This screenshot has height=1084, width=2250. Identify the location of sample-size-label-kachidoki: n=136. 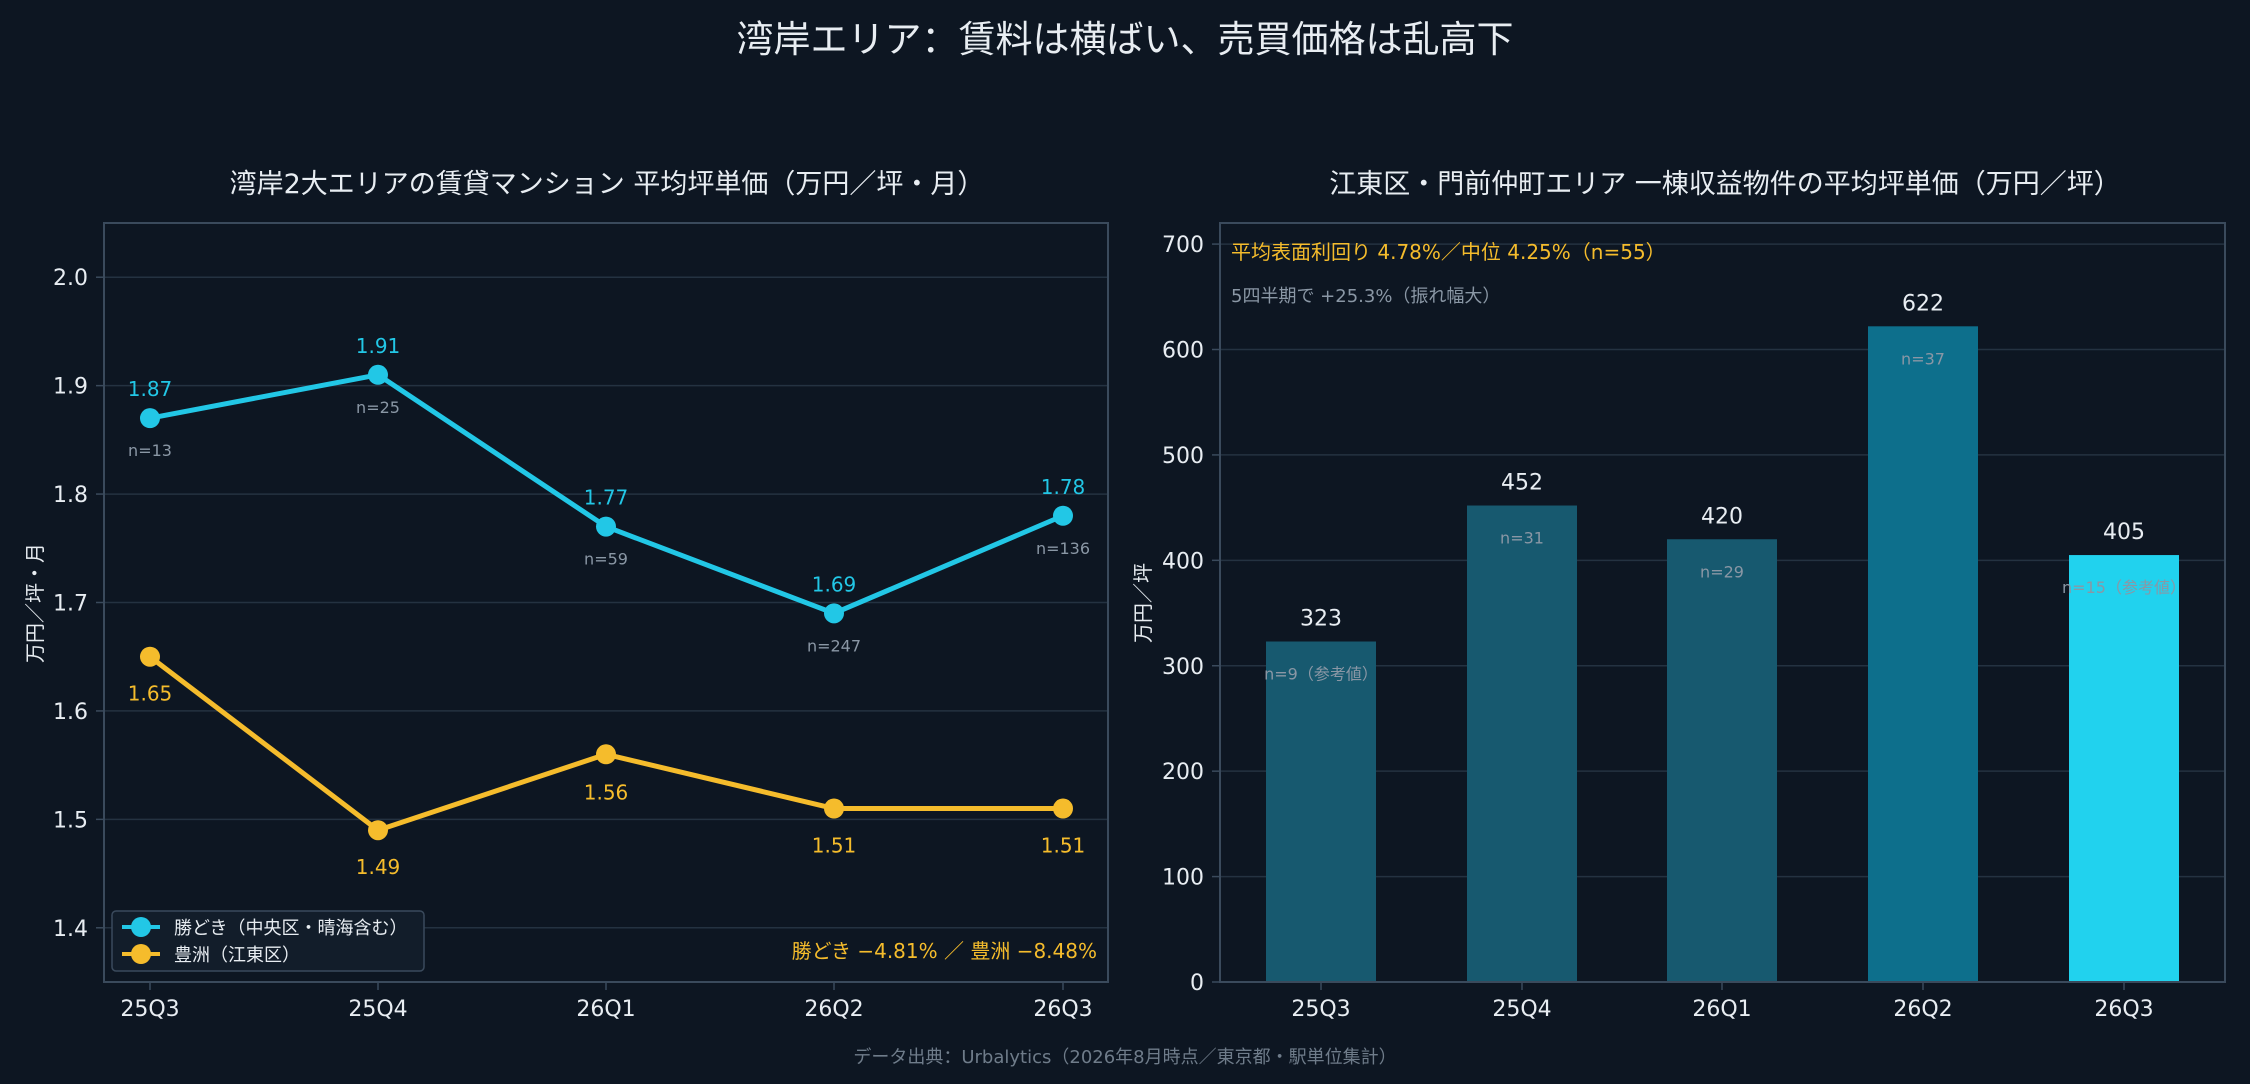
(1063, 548).